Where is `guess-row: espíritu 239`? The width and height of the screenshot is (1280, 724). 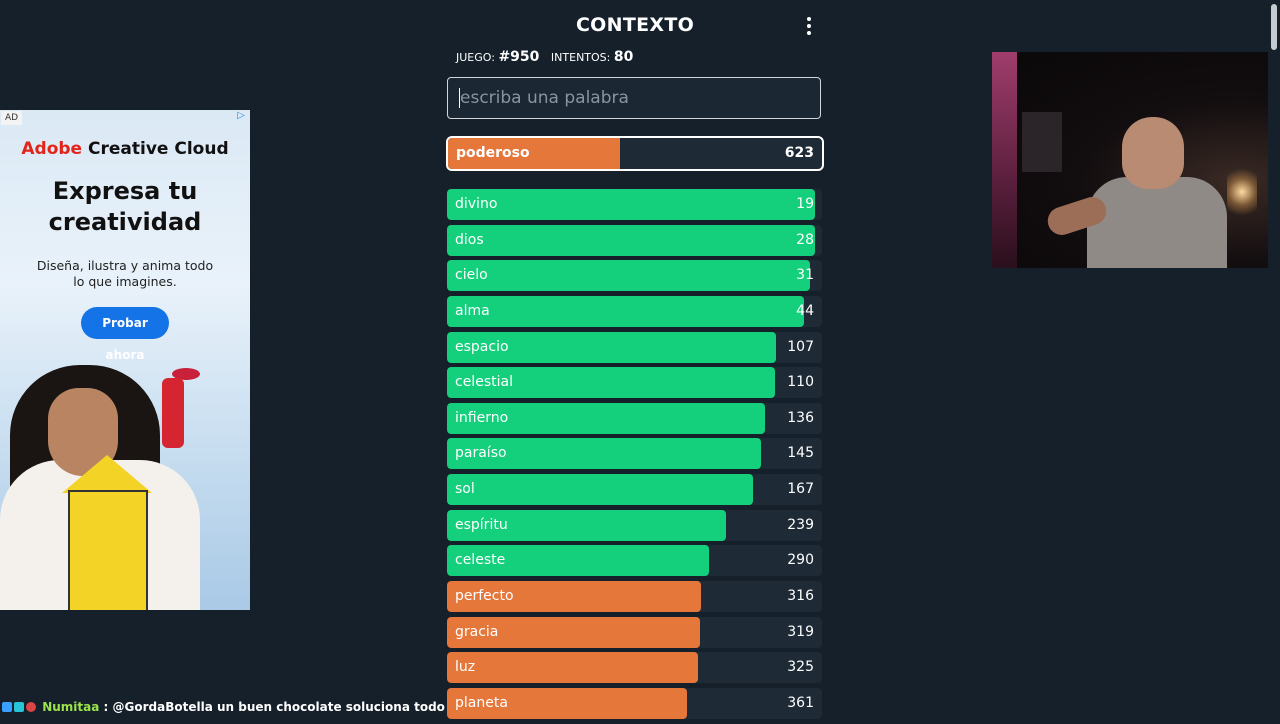
guess-row: espíritu 239 is located at coordinates (634, 525).